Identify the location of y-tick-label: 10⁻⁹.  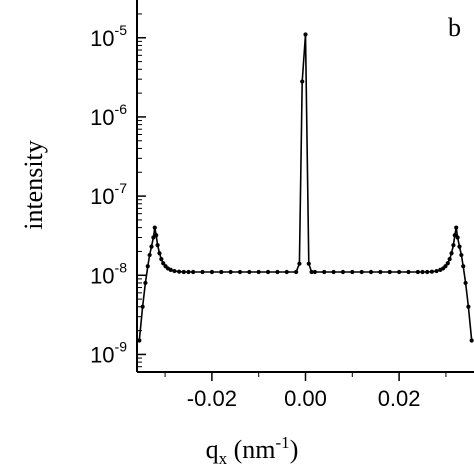
(108, 352).